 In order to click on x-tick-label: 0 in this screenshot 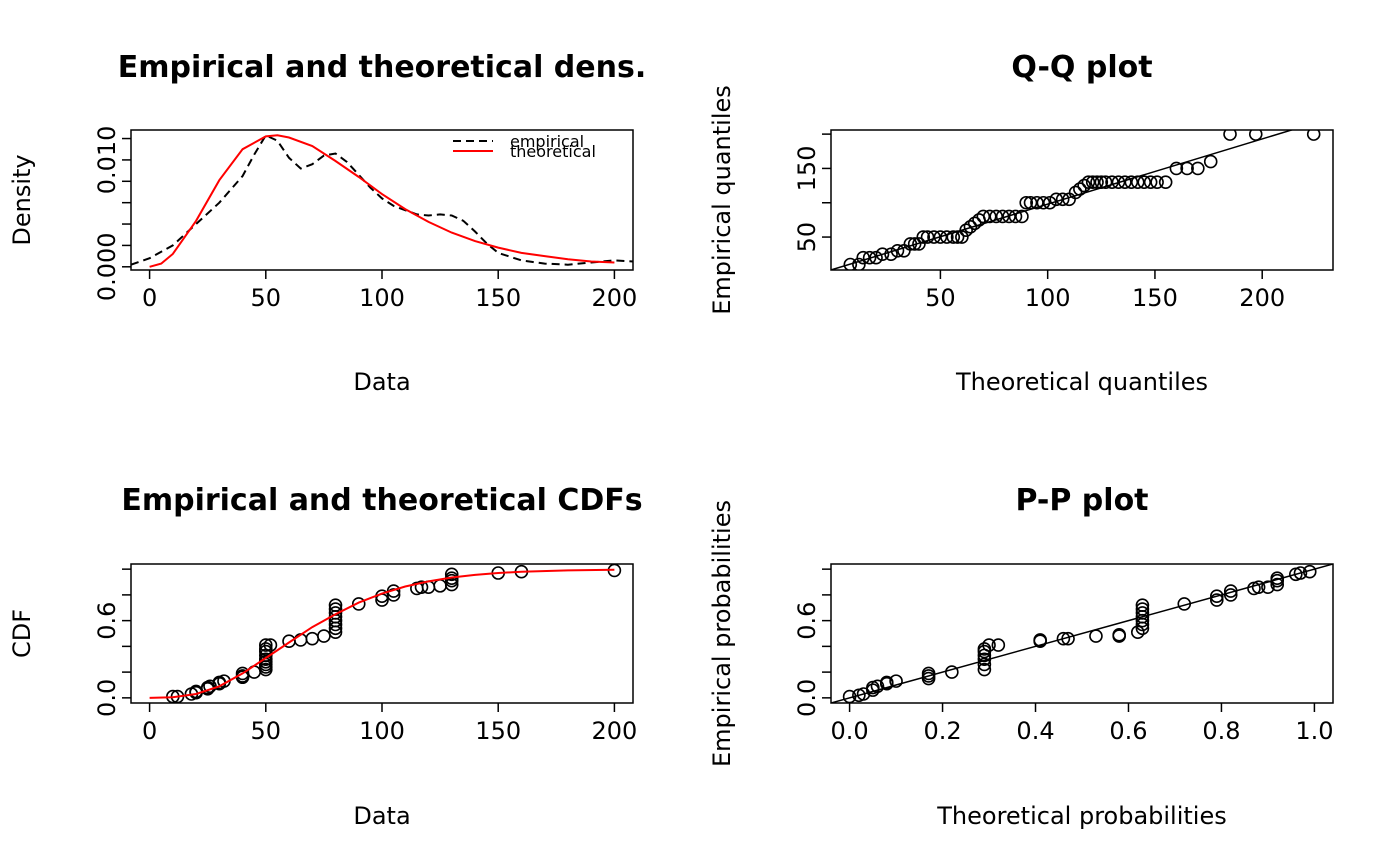, I will do `click(149, 731)`.